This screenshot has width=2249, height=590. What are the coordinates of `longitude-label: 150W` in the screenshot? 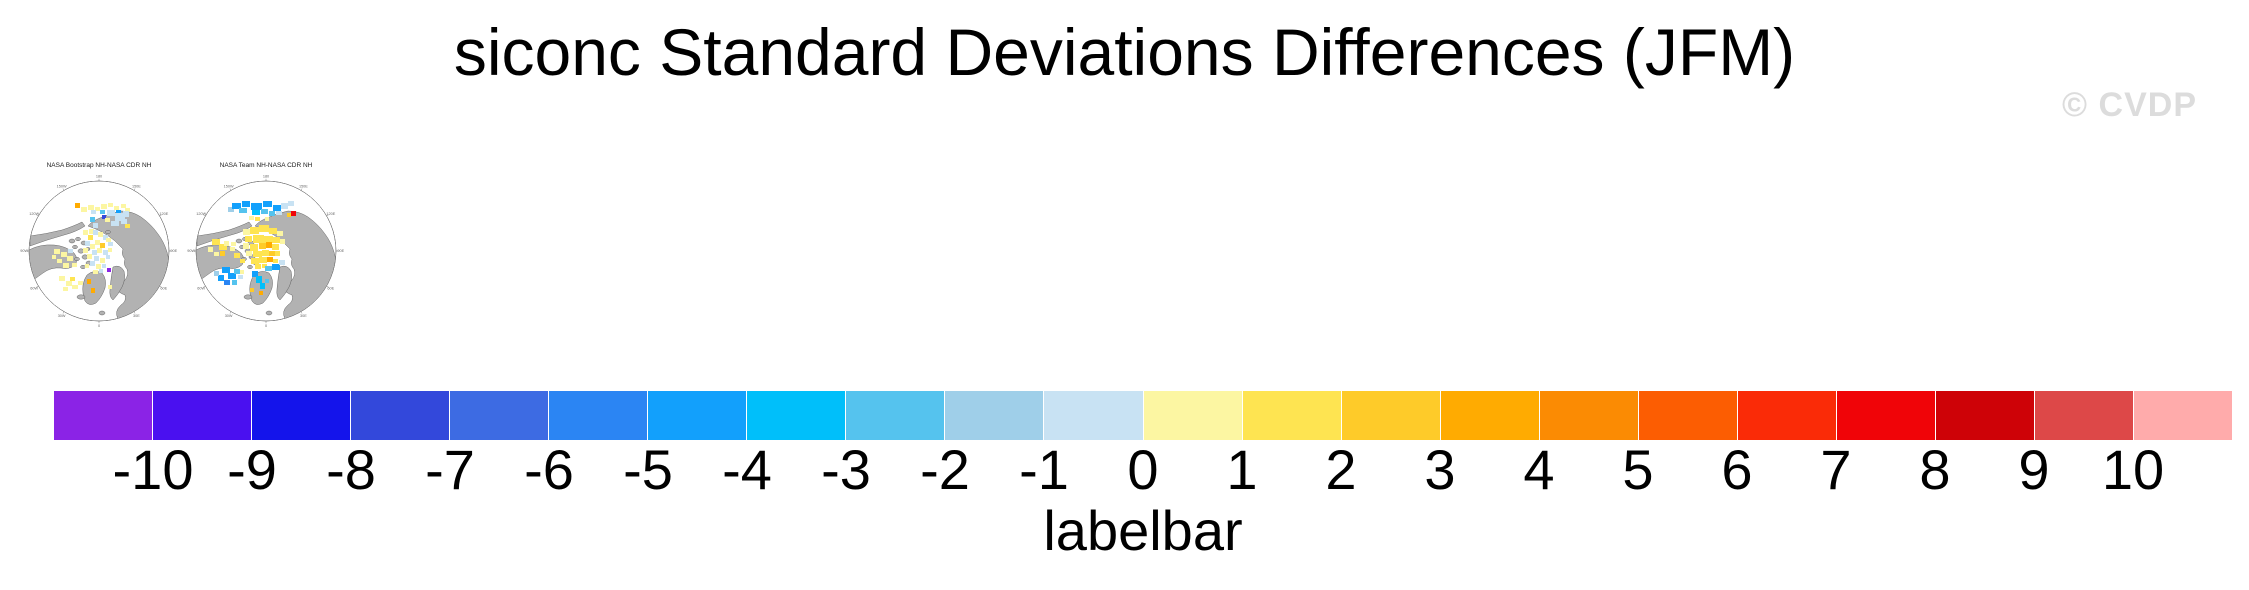 It's located at (229, 186).